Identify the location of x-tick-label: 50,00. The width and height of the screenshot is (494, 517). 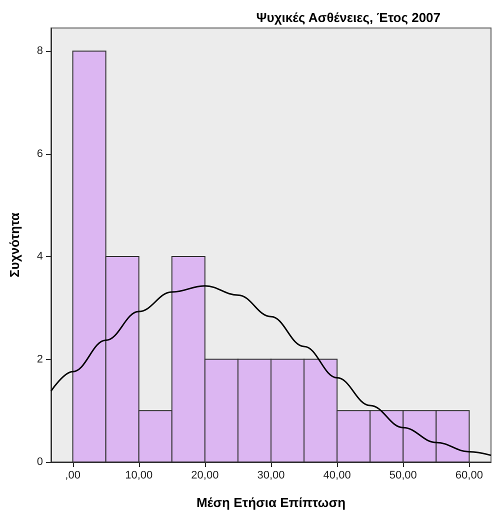
(403, 476).